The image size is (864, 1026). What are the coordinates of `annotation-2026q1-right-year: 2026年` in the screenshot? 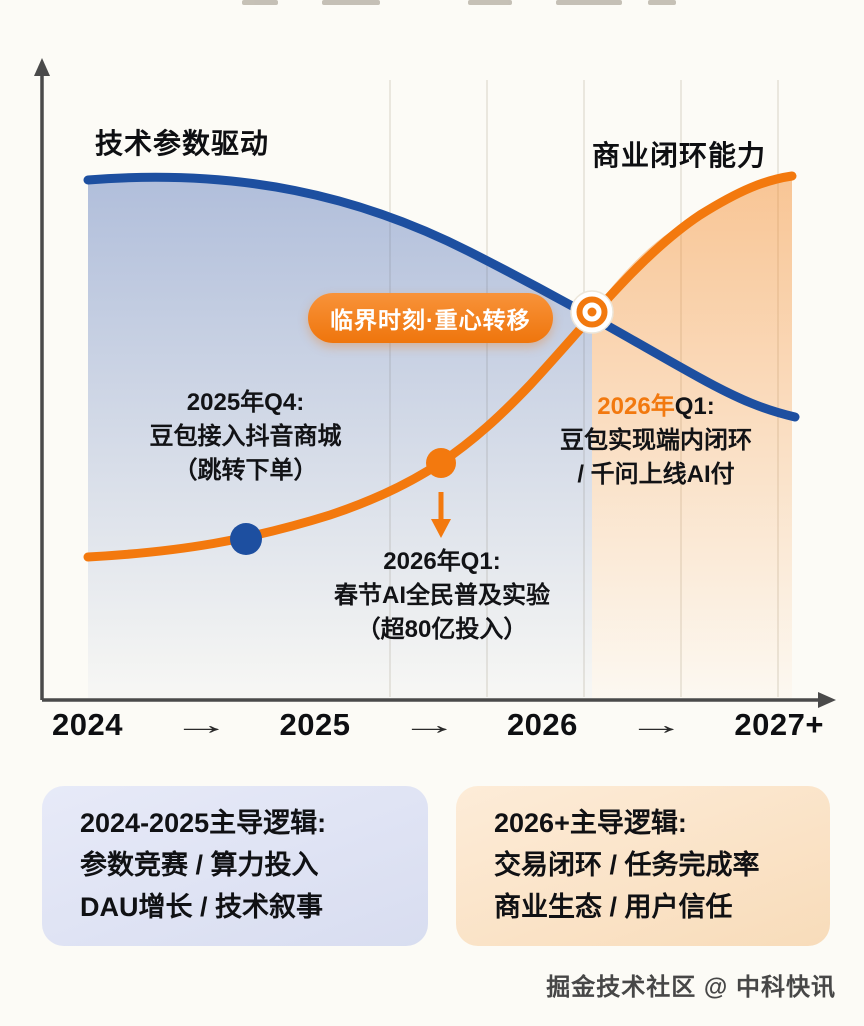 It's located at (636, 406).